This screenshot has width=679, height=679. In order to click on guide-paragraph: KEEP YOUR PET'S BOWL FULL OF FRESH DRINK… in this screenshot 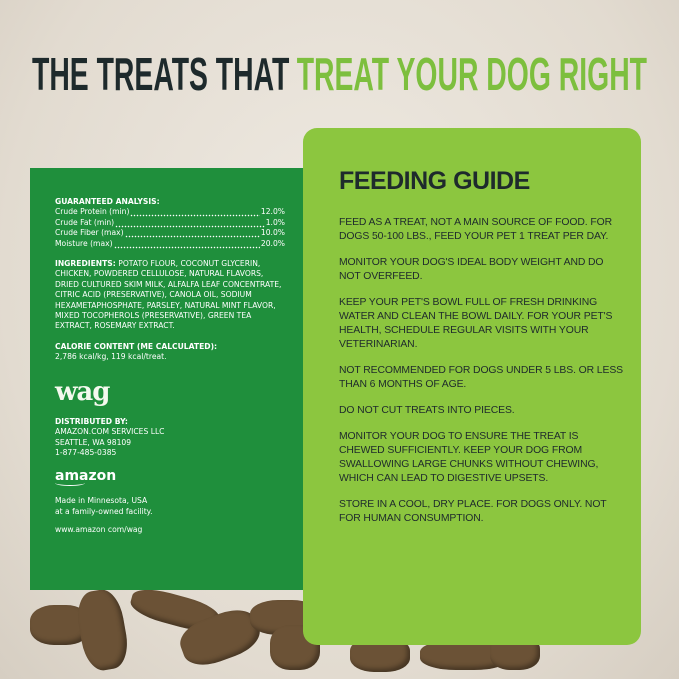, I will do `click(476, 323)`.